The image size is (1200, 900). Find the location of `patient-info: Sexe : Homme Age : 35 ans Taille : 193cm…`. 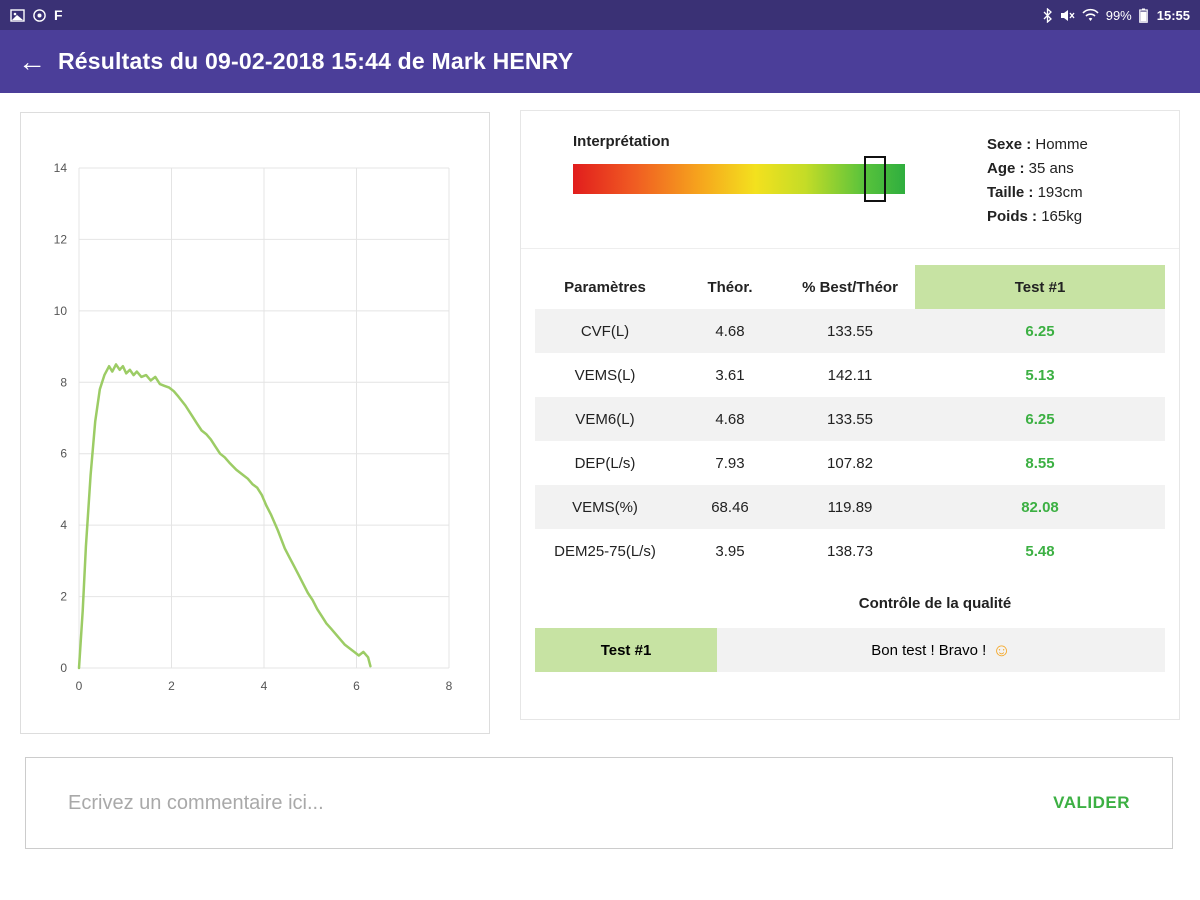

patient-info: Sexe : Homme Age : 35 ans Taille : 193cm… is located at coordinates (1083, 190).